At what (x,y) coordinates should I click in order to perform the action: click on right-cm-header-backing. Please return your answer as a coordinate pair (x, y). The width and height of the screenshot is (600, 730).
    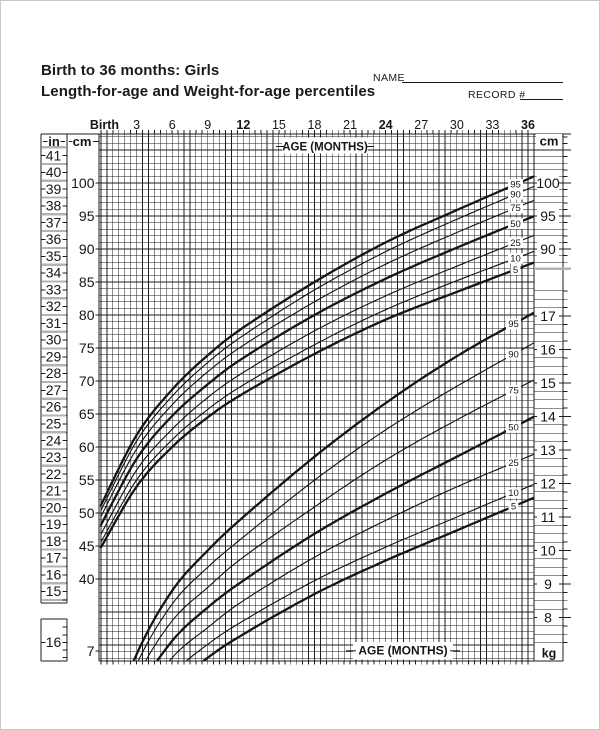
    Looking at the image, I should click on (549, 141).